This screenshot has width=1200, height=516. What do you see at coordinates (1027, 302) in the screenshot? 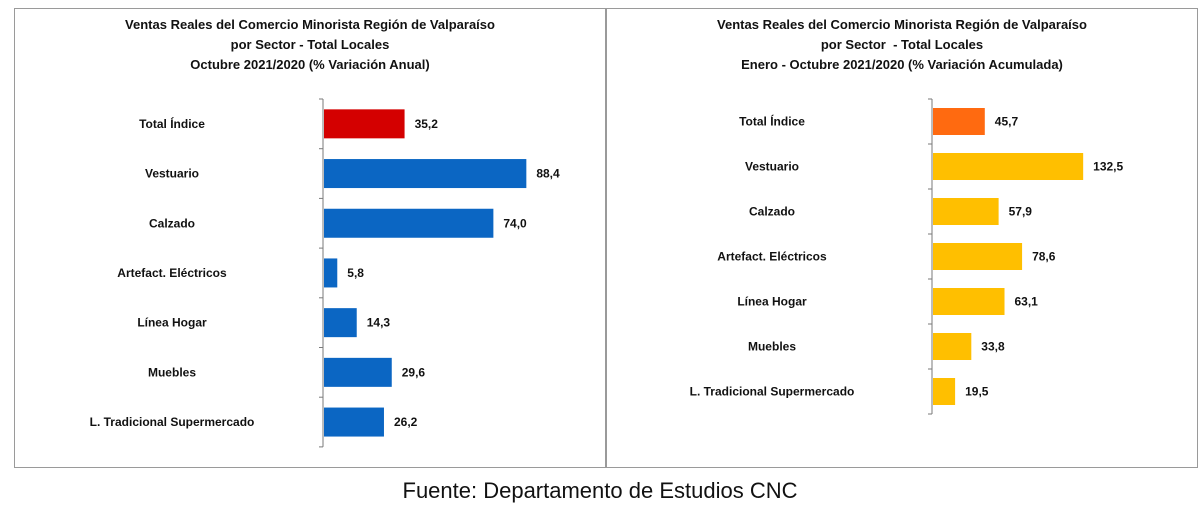
I see `value-label: 63,1` at bounding box center [1027, 302].